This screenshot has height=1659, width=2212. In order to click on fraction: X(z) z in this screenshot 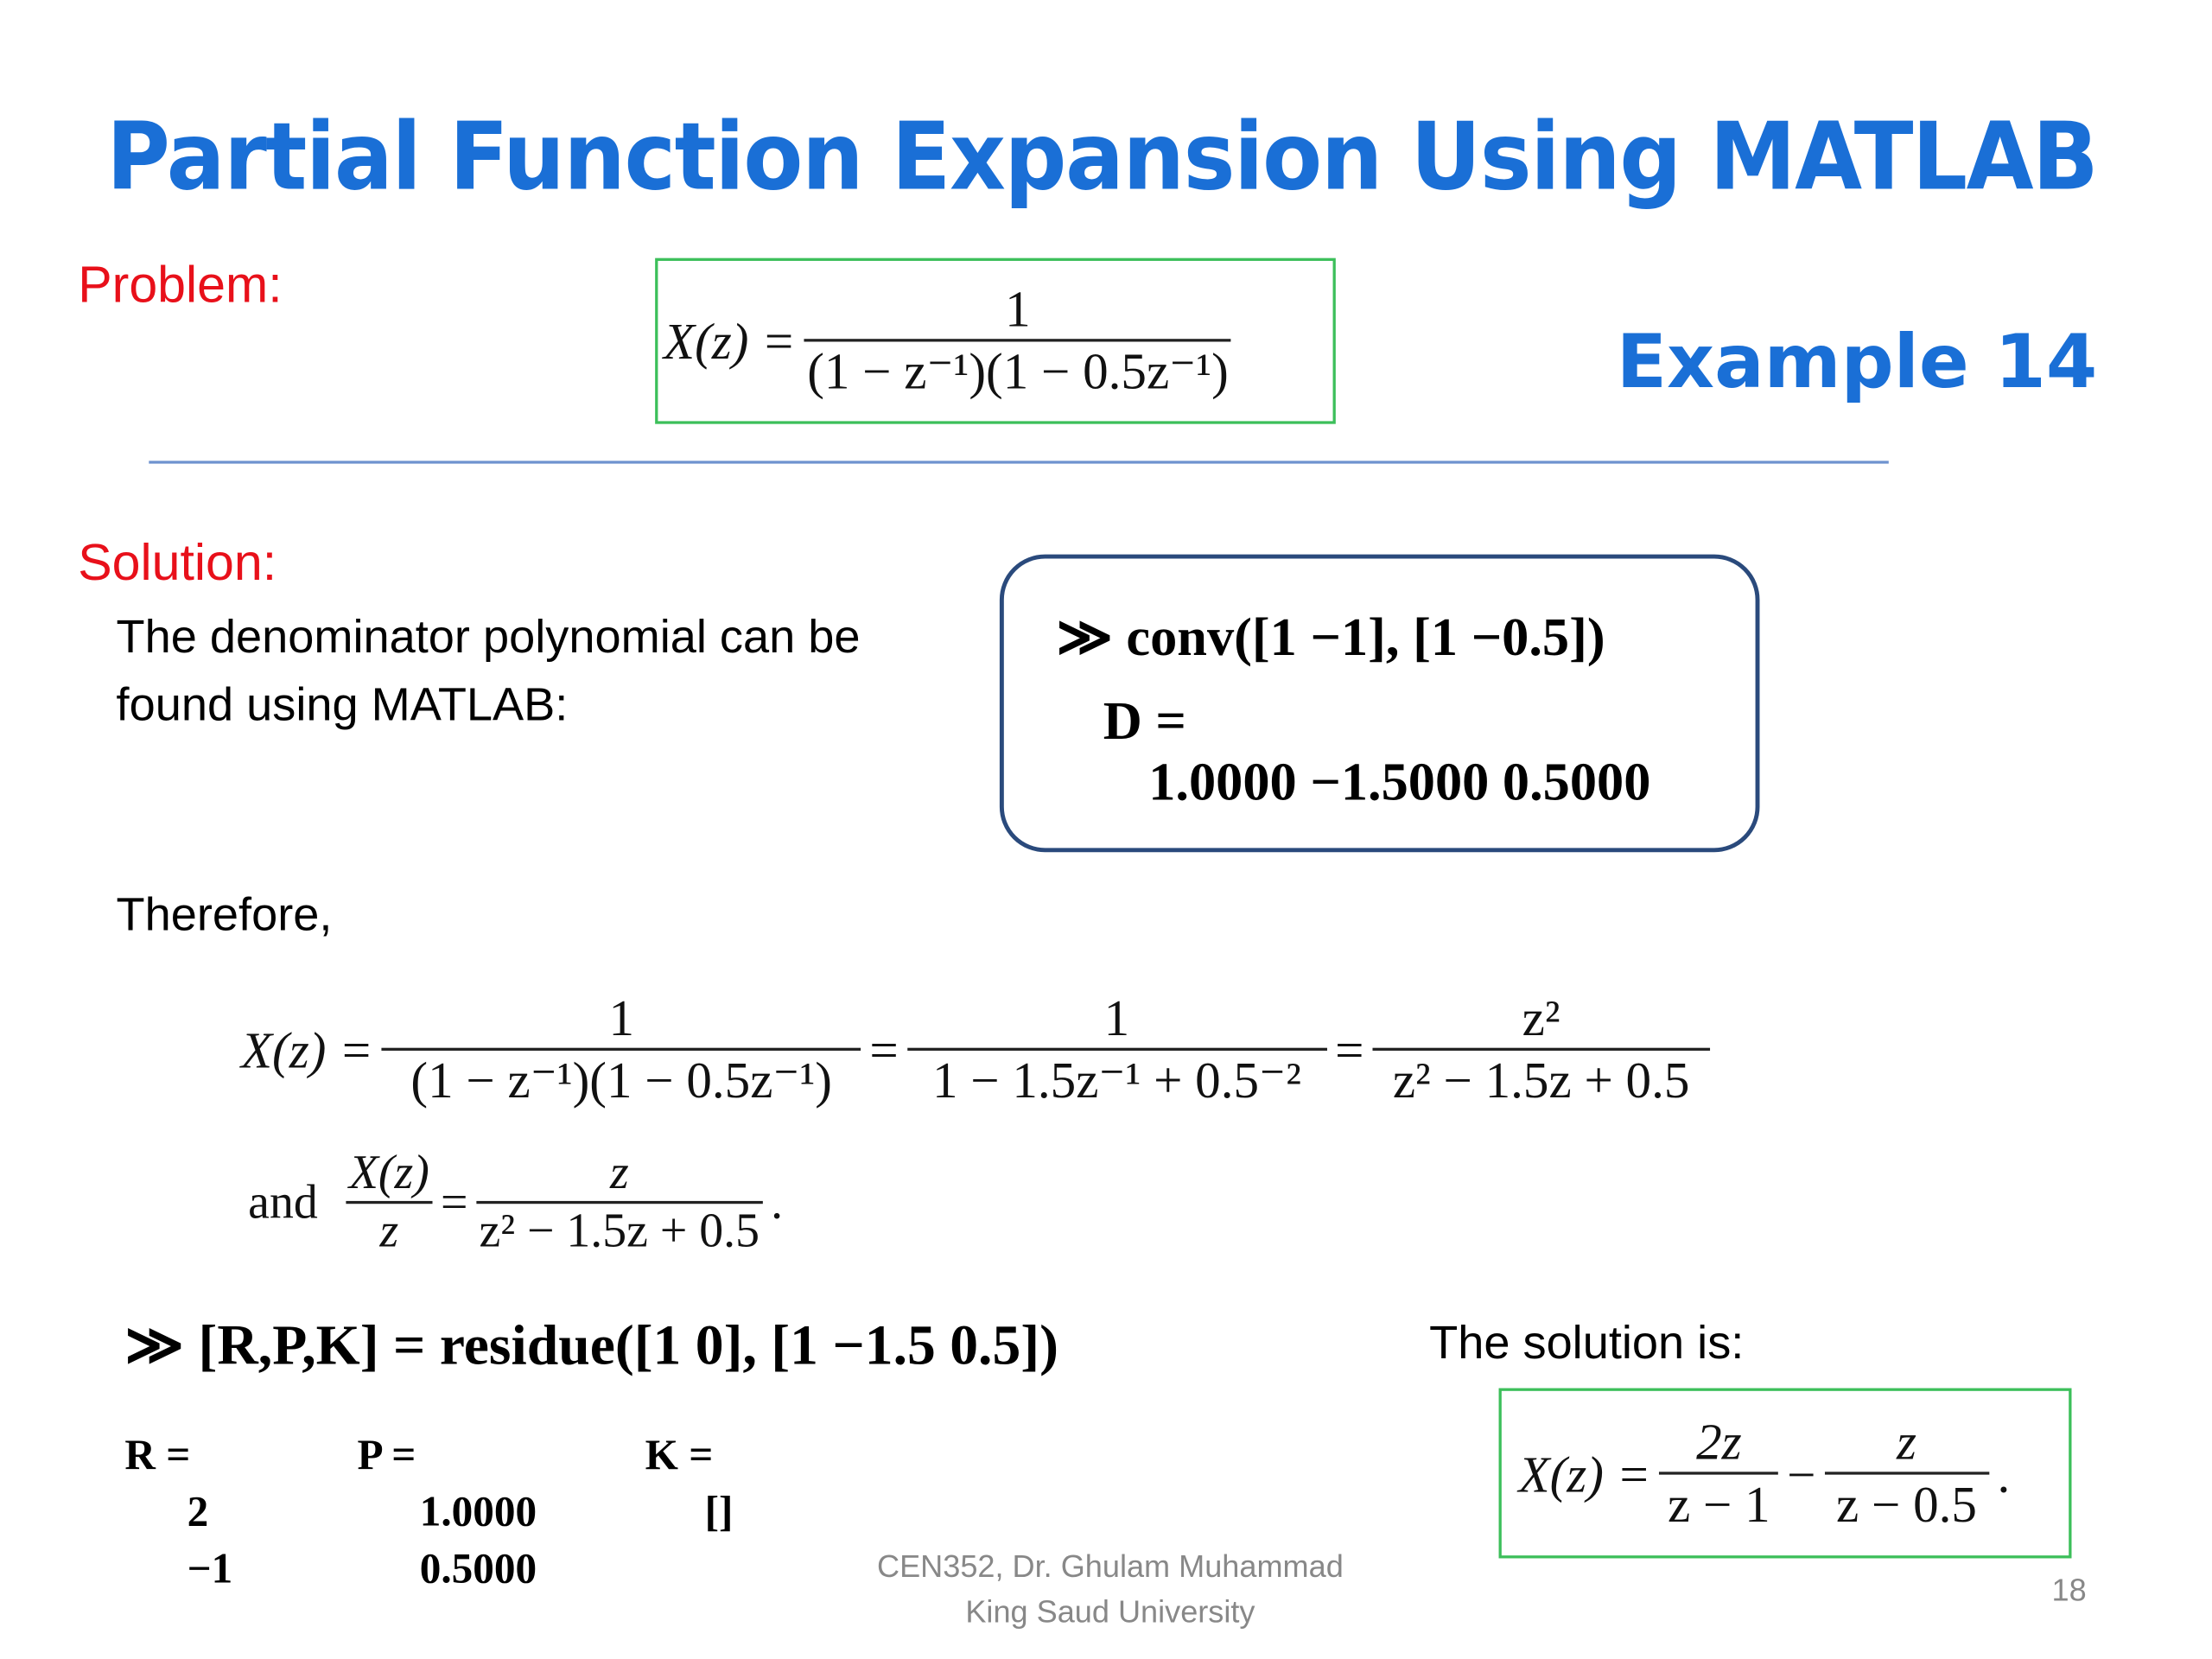, I will do `click(389, 1204)`.